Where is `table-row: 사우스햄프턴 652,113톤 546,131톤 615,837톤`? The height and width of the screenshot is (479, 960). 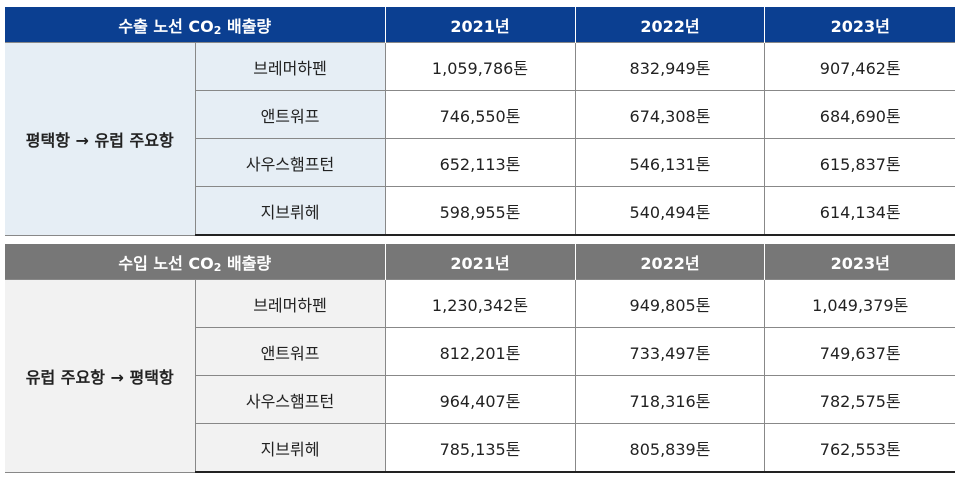 table-row: 사우스햄프턴 652,113톤 546,131톤 615,837톤 is located at coordinates (480, 162).